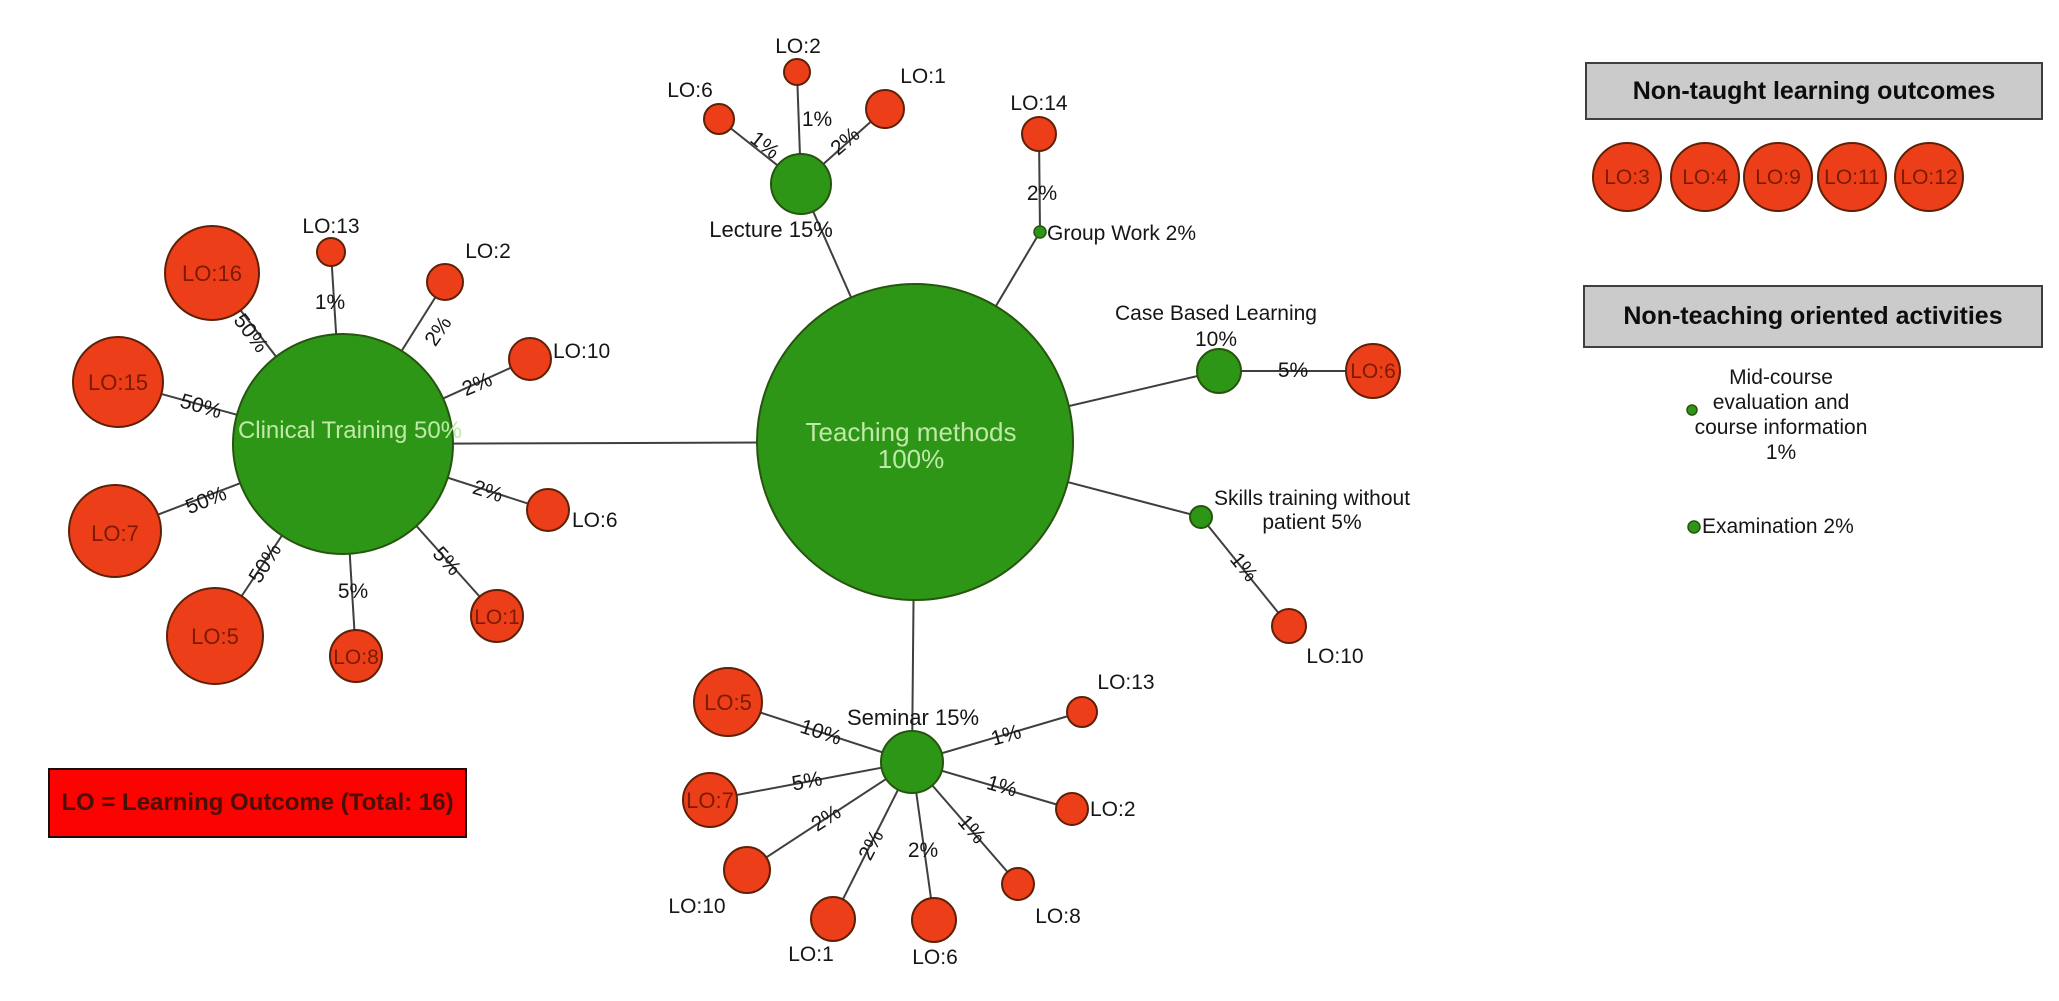  Describe the element at coordinates (1058, 916) in the screenshot. I see `label-sem_lo8: LO:8` at that location.